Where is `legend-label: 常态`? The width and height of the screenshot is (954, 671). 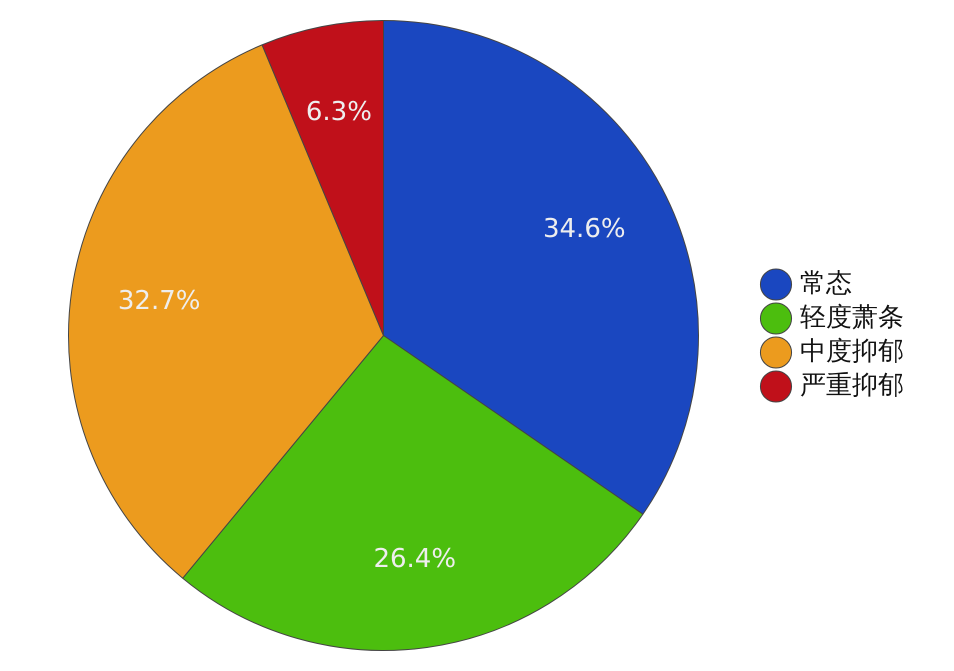 legend-label: 常态 is located at coordinates (826, 283).